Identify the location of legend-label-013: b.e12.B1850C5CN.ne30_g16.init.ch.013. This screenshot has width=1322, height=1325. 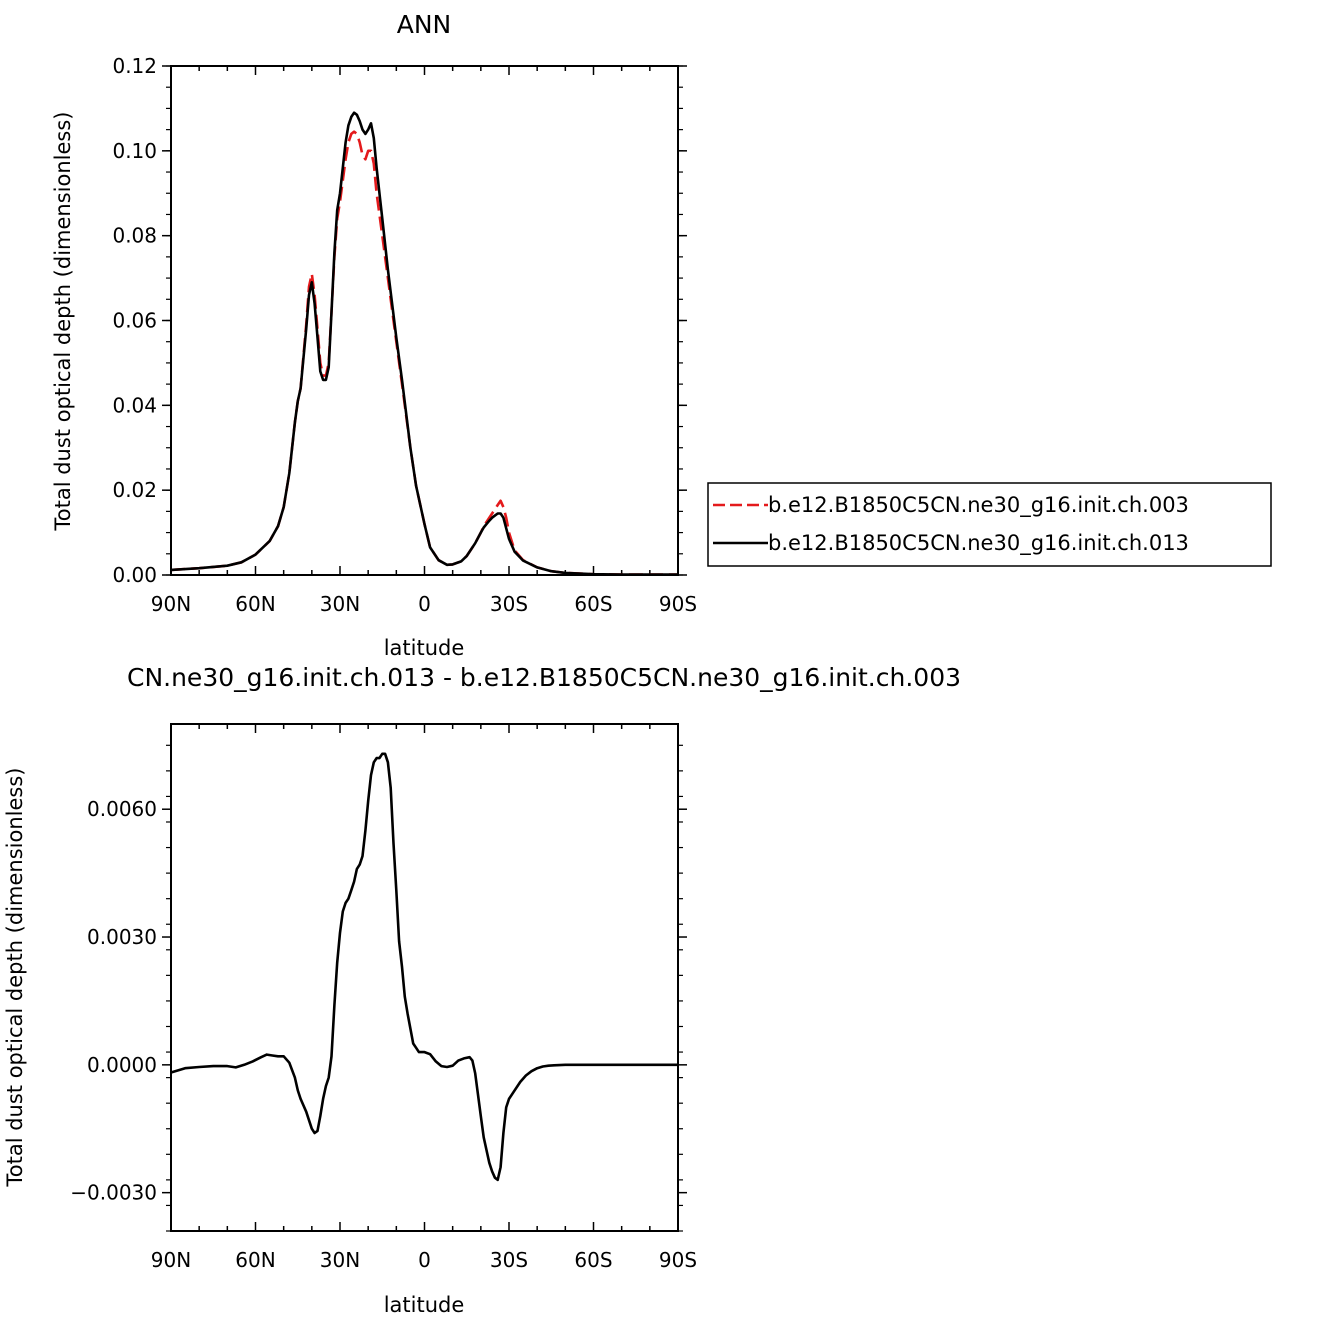
(978, 543).